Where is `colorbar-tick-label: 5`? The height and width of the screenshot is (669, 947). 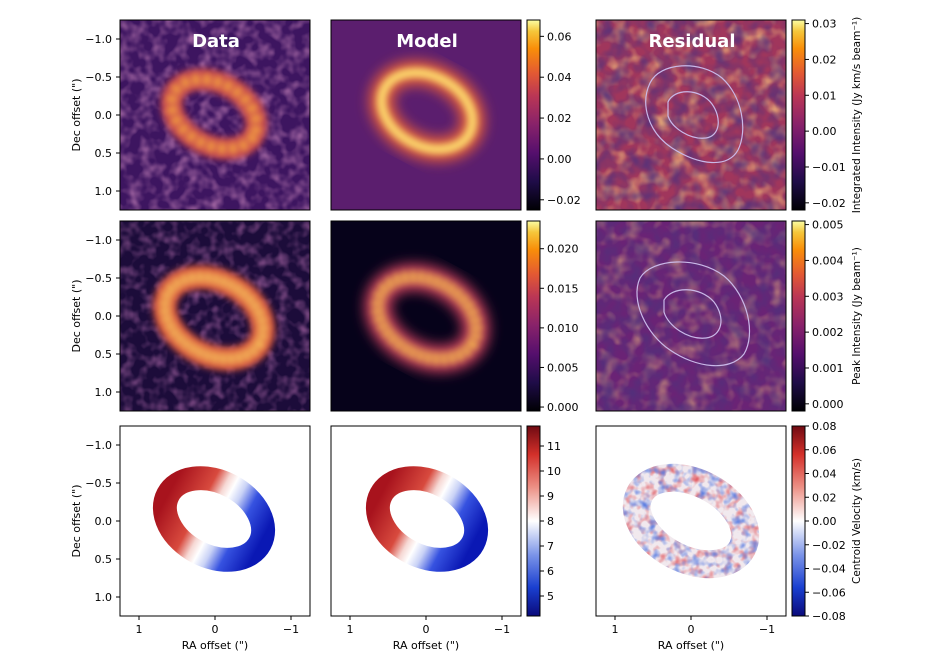
colorbar-tick-label: 5 is located at coordinates (550, 596).